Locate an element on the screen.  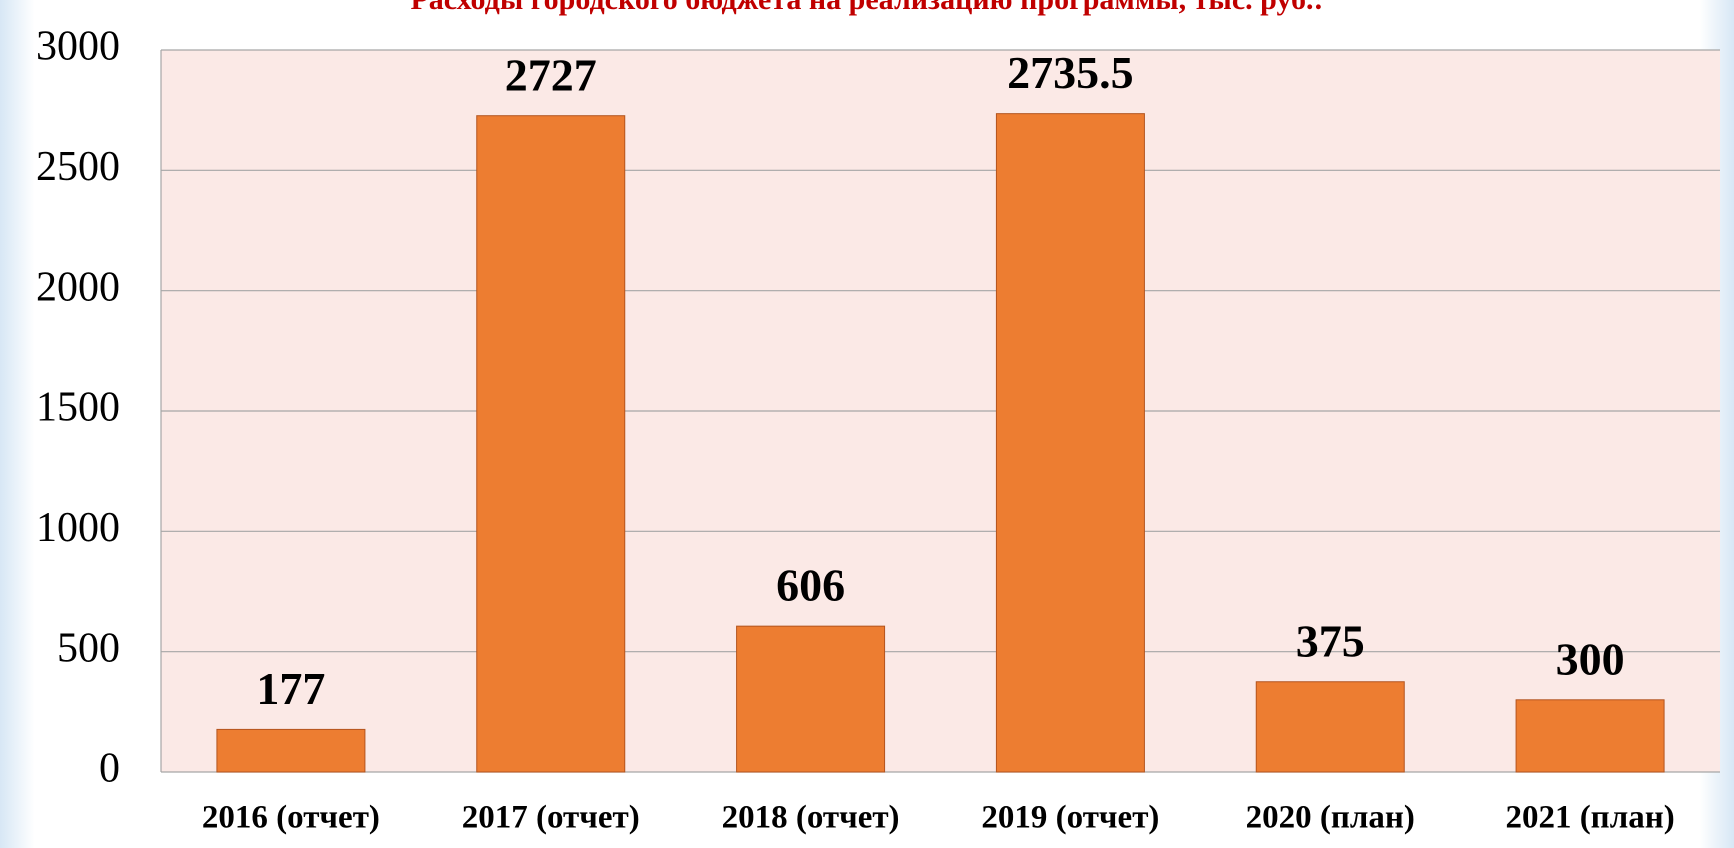
x-tick-label: 2016 (отчет) is located at coordinates (291, 818).